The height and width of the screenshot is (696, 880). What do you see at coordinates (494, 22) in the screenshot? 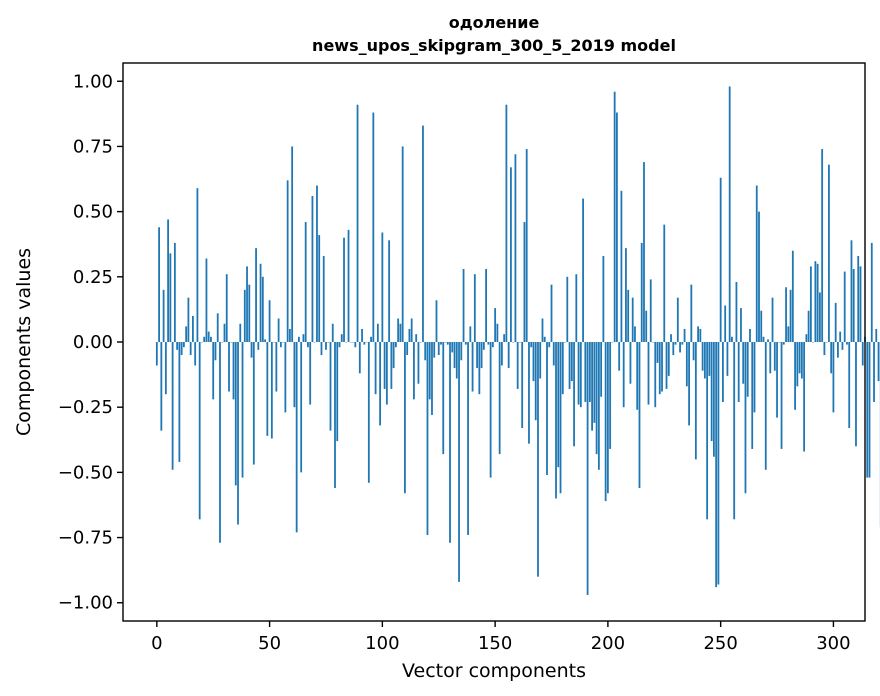
I see `chart-title: одоление` at bounding box center [494, 22].